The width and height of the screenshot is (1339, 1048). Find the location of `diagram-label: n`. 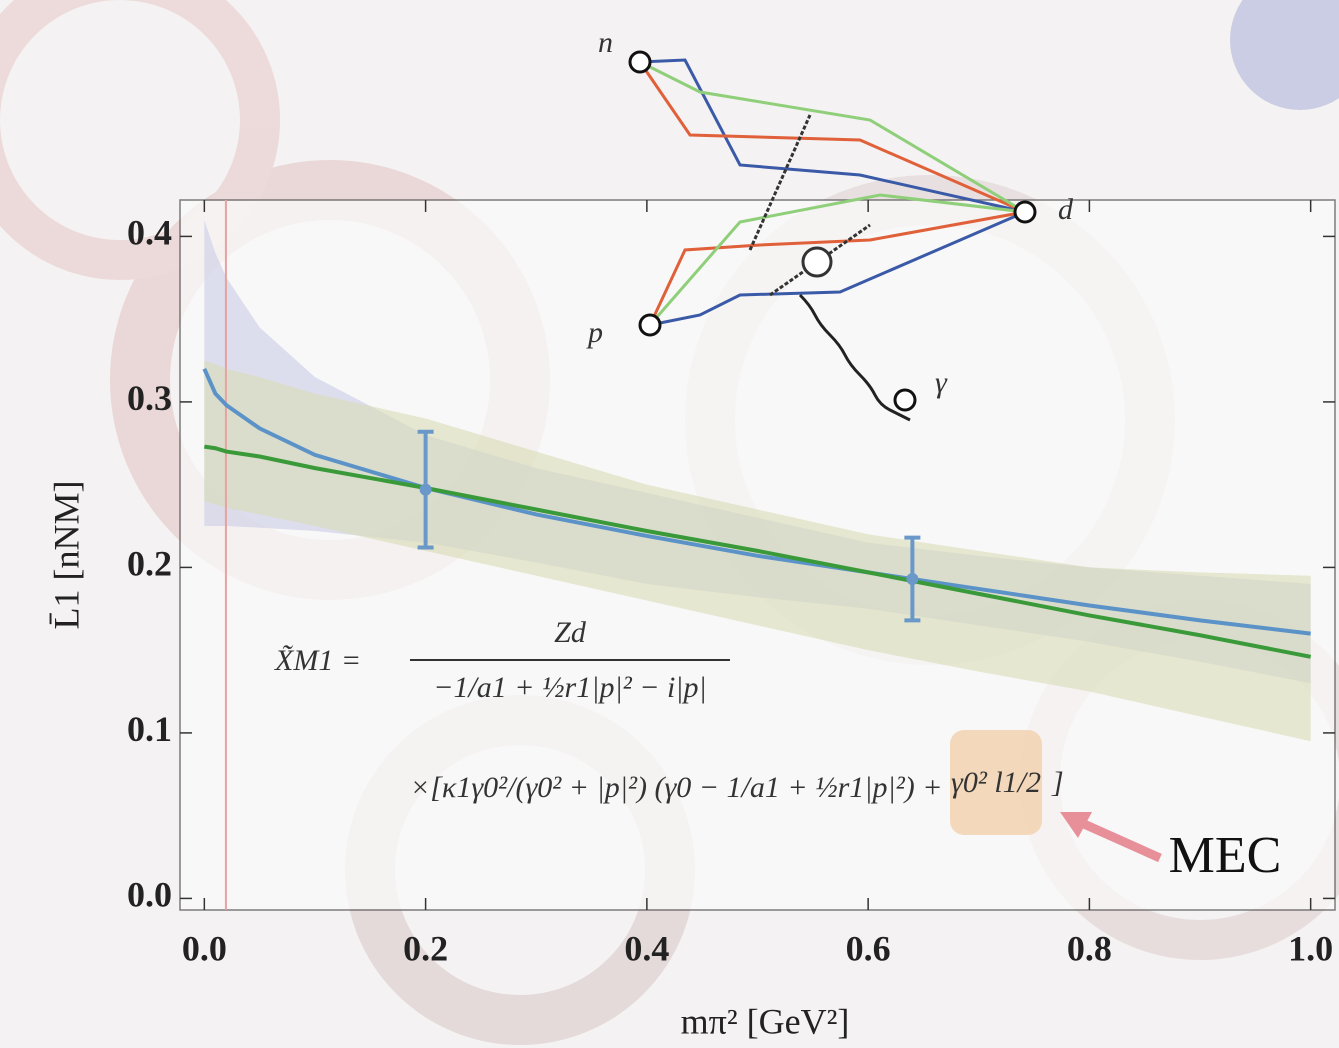

diagram-label: n is located at coordinates (605, 42).